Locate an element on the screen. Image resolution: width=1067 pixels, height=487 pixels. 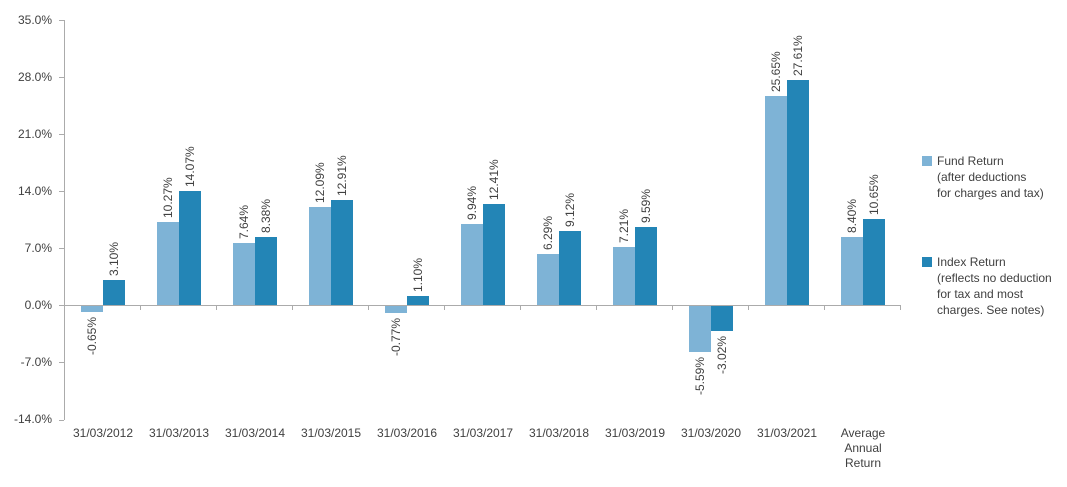
bar-value-text: 10.27% is located at coordinates (168, 197).